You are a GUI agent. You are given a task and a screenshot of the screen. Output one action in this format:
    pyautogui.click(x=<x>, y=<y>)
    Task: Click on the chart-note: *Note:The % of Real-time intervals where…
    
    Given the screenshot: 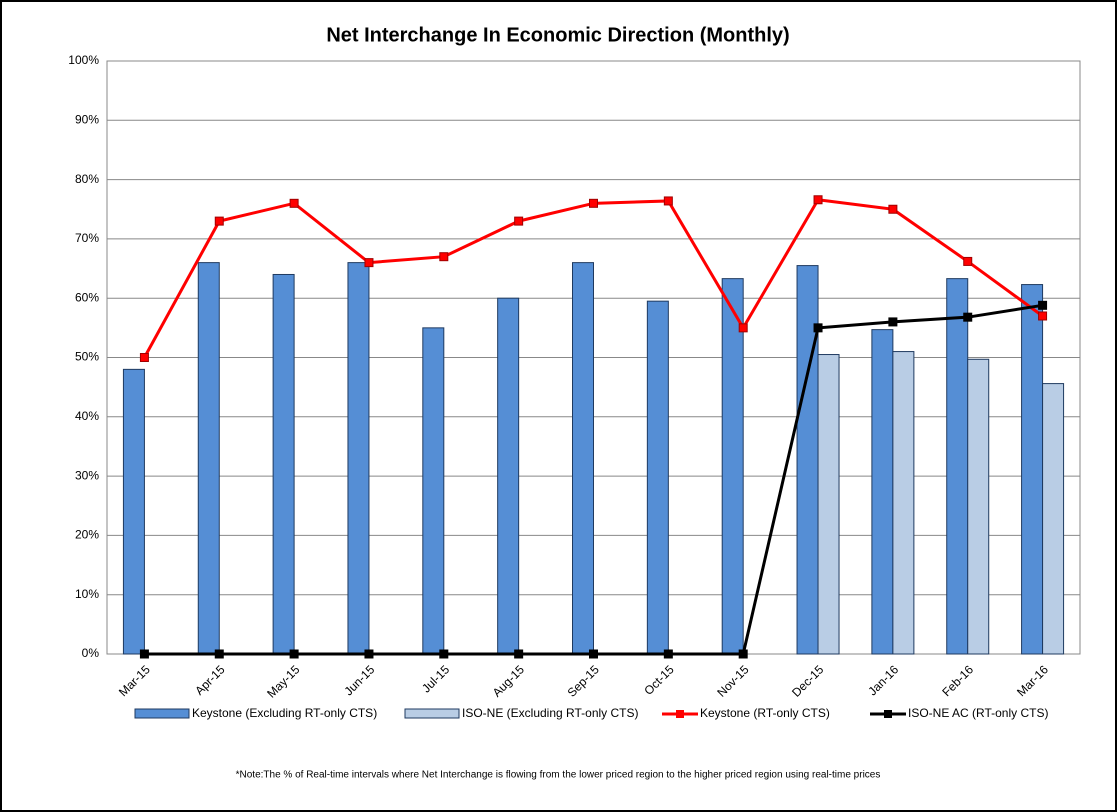 What is the action you would take?
    pyautogui.click(x=558, y=775)
    